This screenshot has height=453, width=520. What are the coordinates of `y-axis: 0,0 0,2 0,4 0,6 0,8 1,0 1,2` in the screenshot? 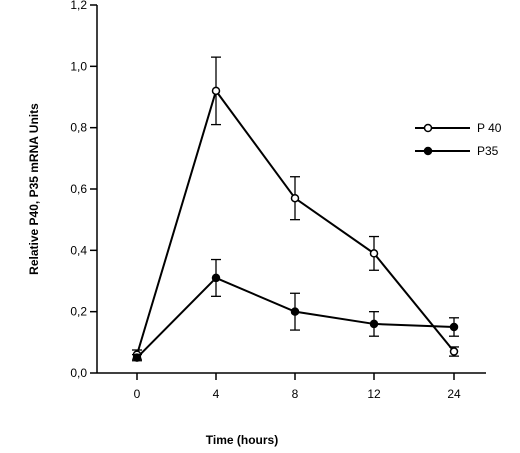 It's located at (84, 190).